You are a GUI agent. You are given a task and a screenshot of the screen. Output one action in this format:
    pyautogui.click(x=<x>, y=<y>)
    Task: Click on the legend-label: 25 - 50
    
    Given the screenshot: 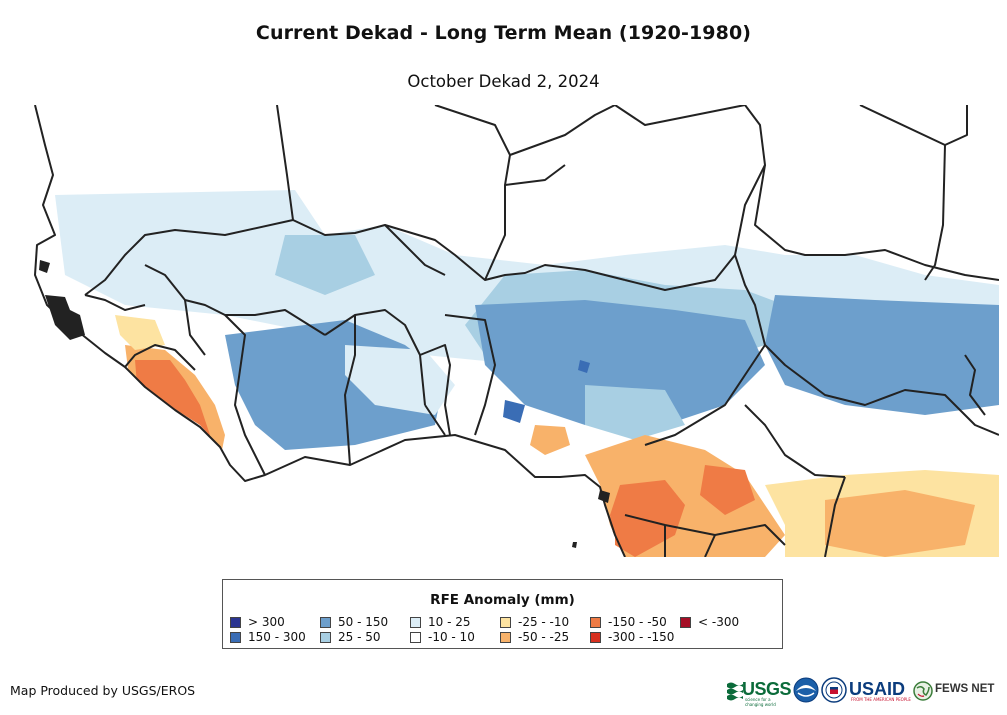 What is the action you would take?
    pyautogui.click(x=359, y=637)
    